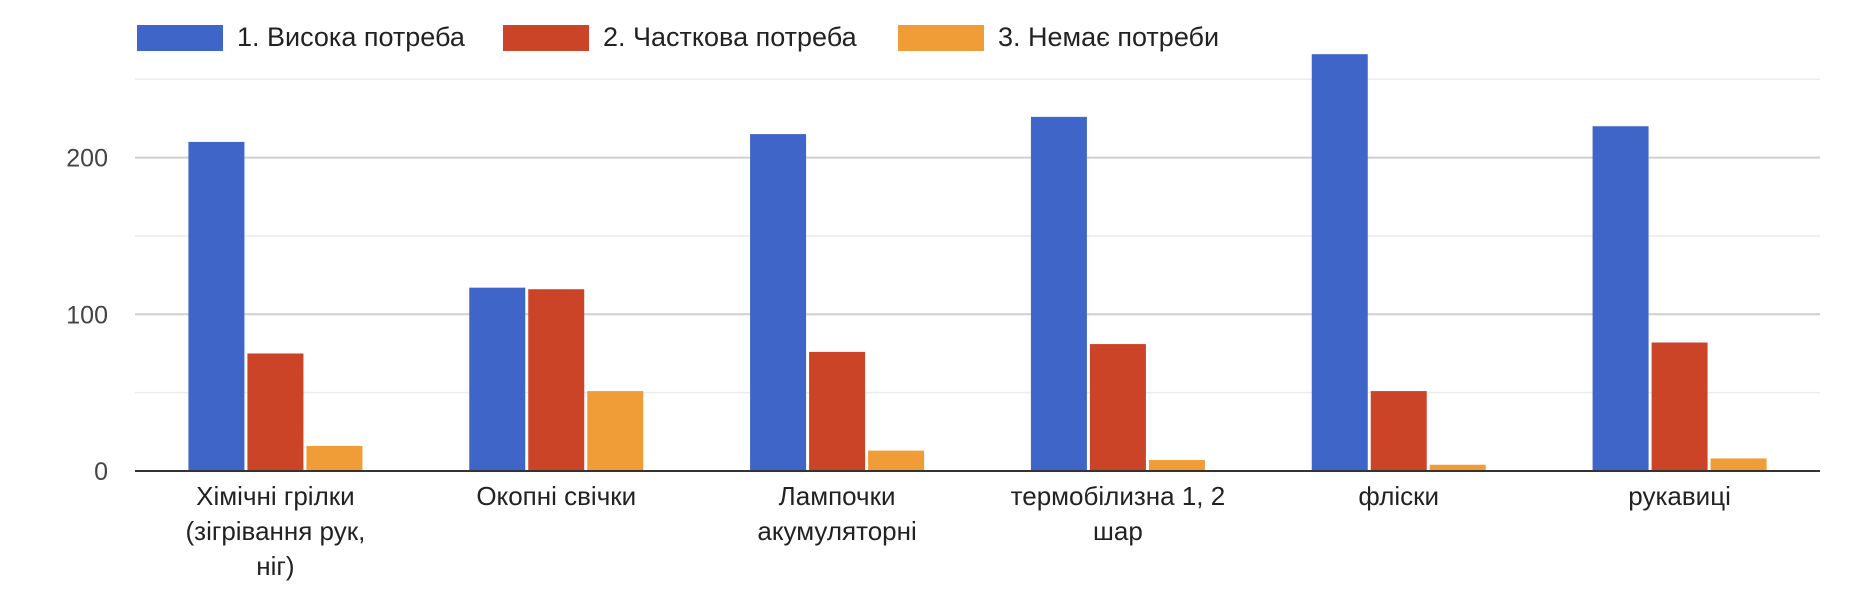 The image size is (1868, 610). I want to click on legend-swatch-partial-need, so click(546, 37).